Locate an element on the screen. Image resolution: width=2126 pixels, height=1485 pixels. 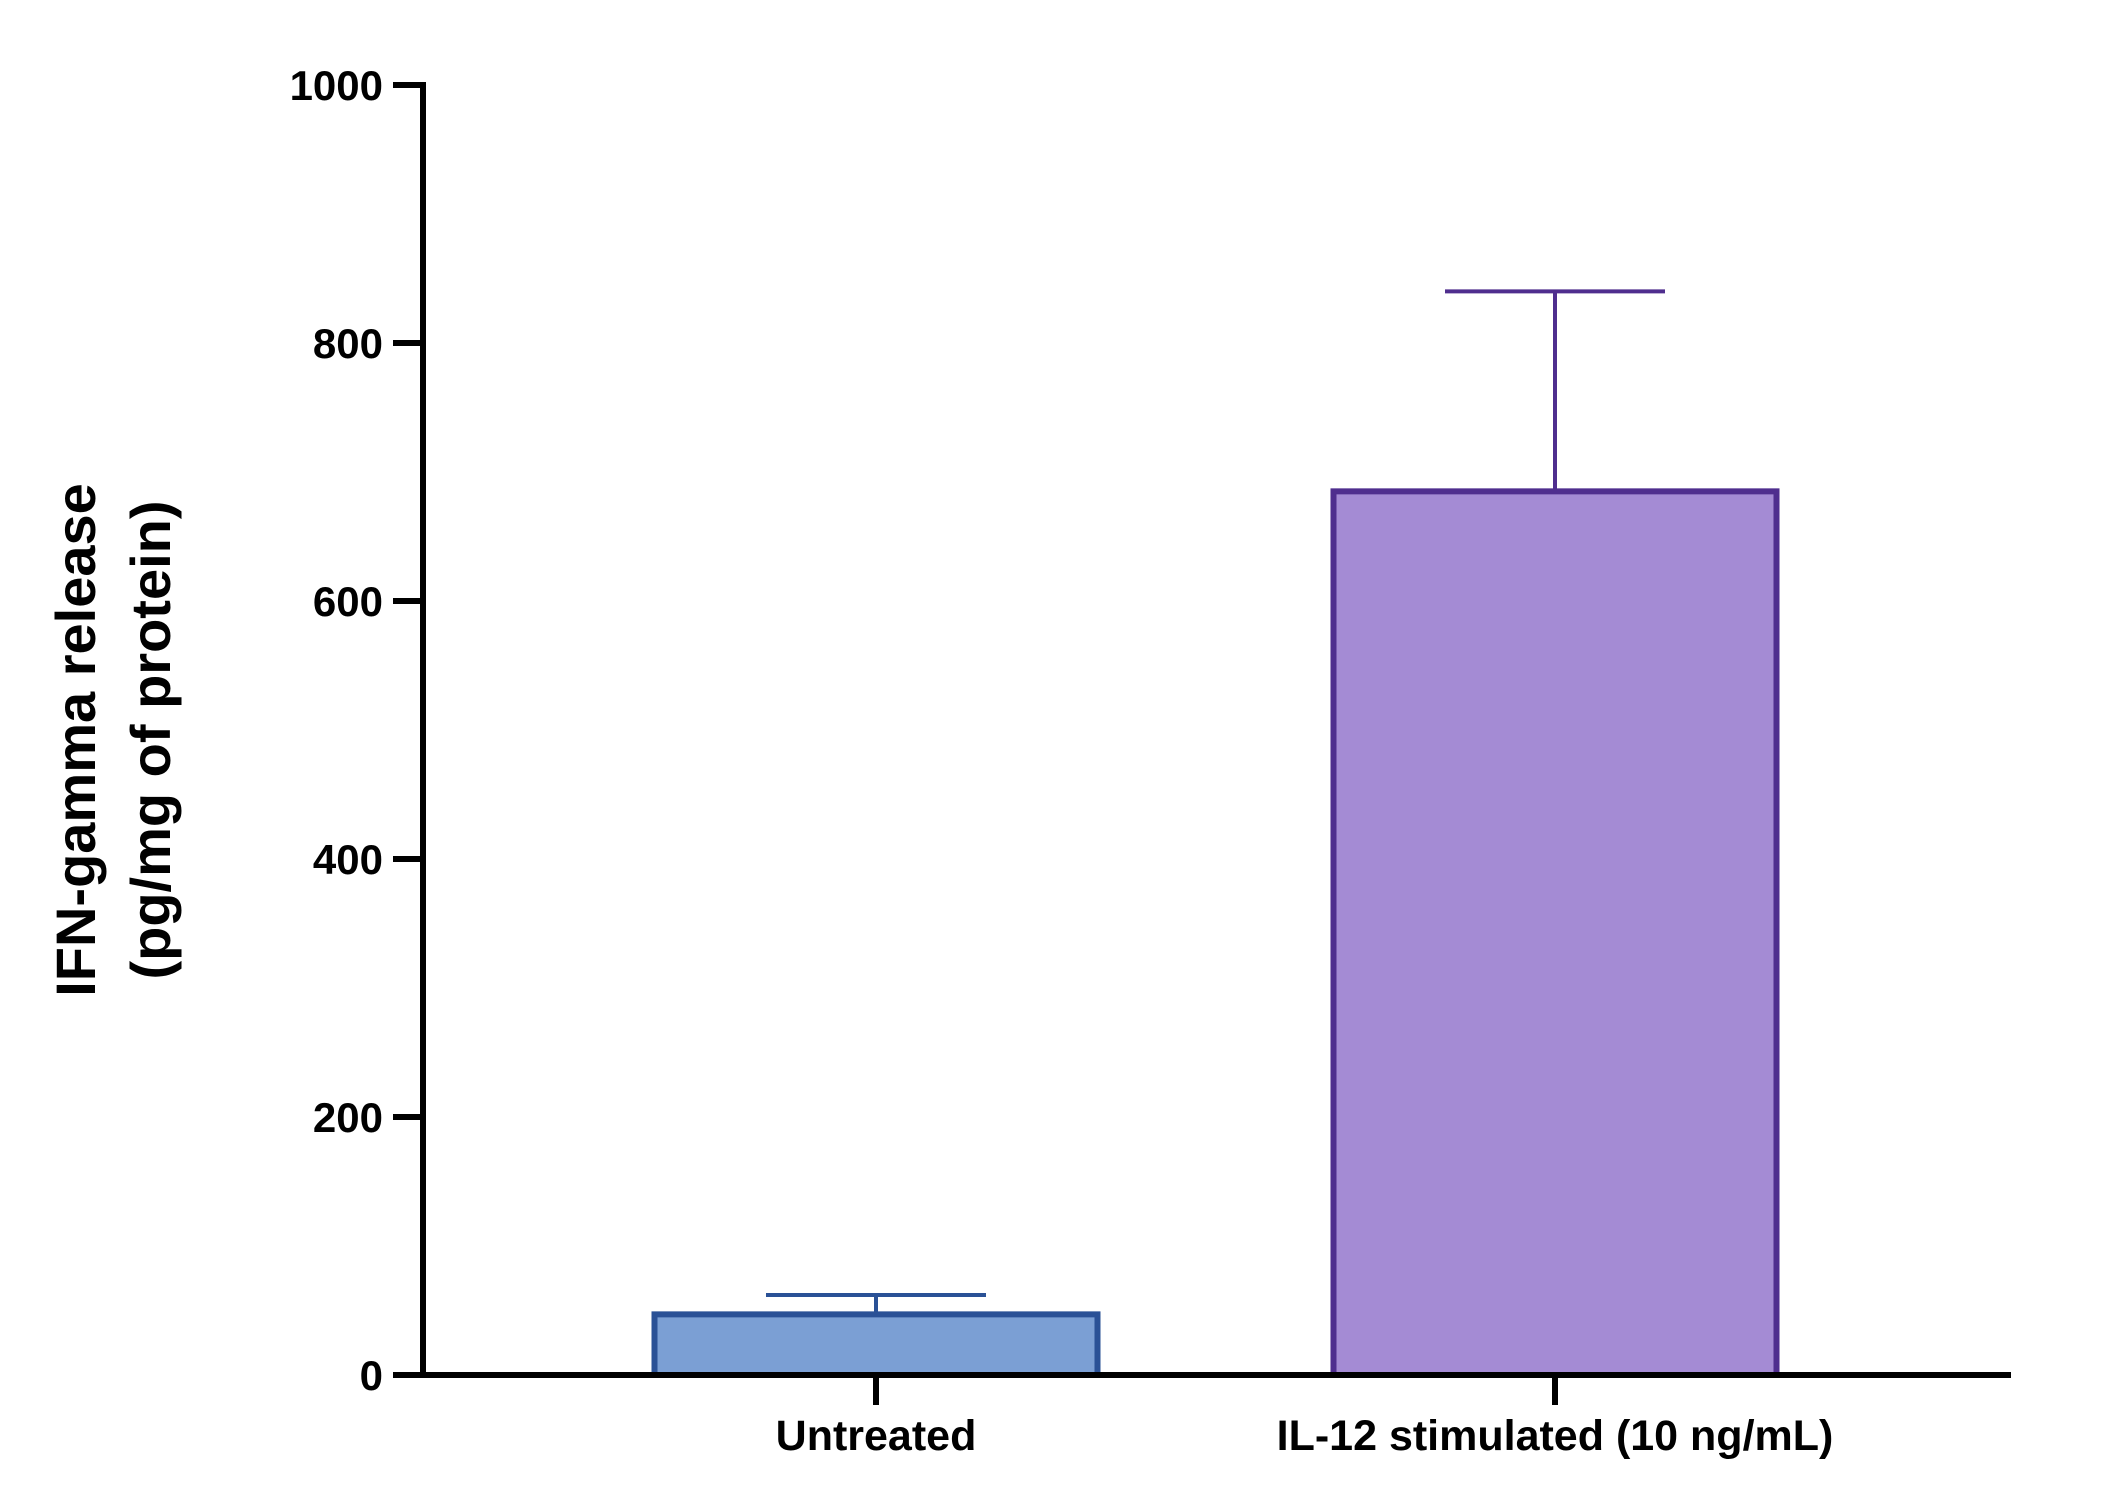
x-tick-label: Untreated is located at coordinates (876, 1436).